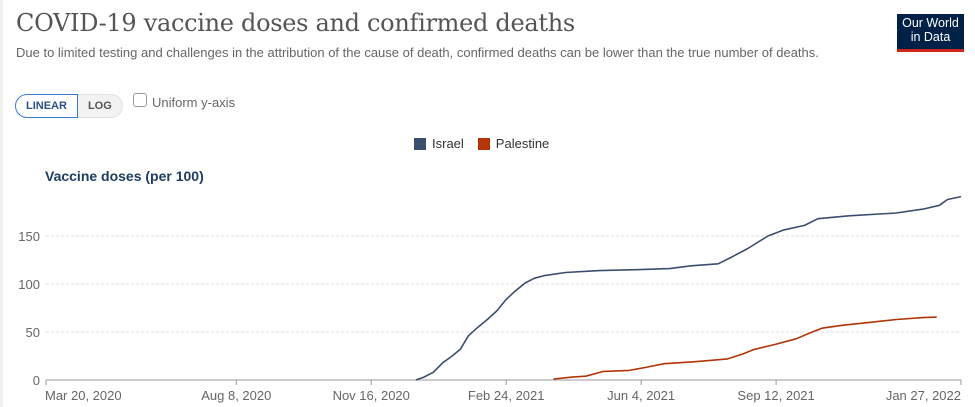 The height and width of the screenshot is (407, 975). Describe the element at coordinates (100, 106) in the screenshot. I see `log-scale-button: LOG` at that location.